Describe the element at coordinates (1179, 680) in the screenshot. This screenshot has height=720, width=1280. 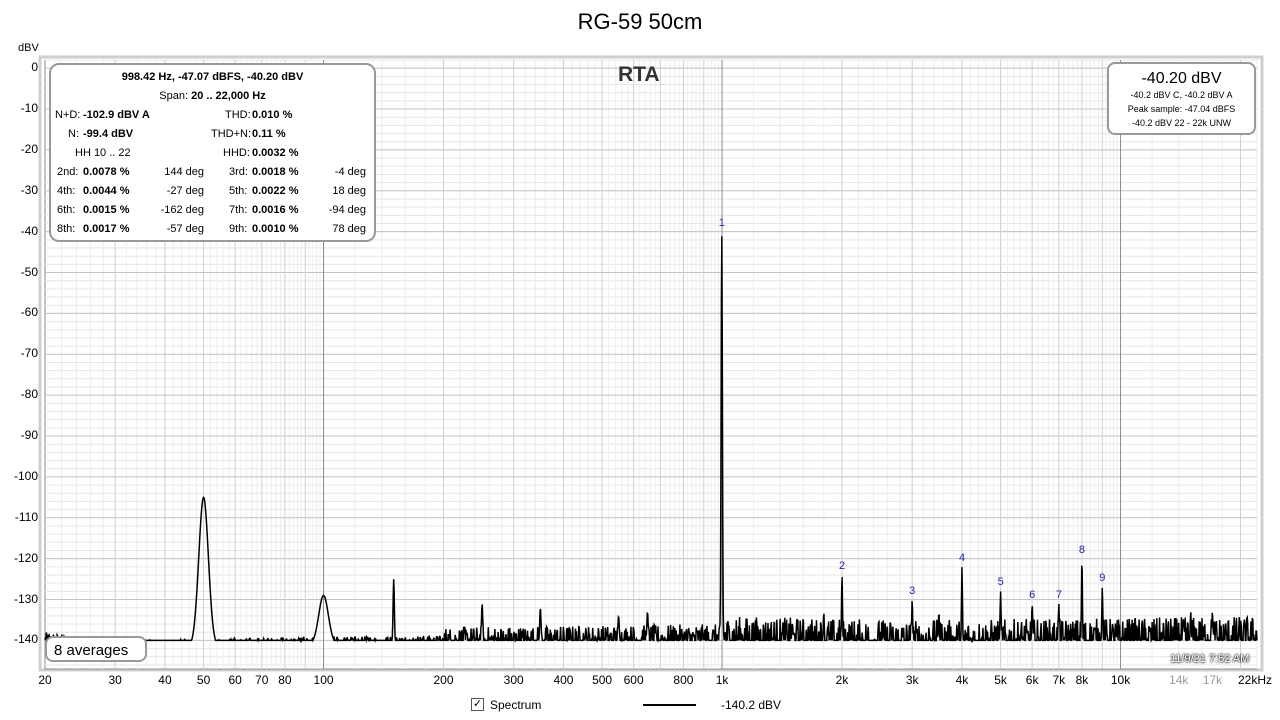
I see `x-tick-label: 14k` at that location.